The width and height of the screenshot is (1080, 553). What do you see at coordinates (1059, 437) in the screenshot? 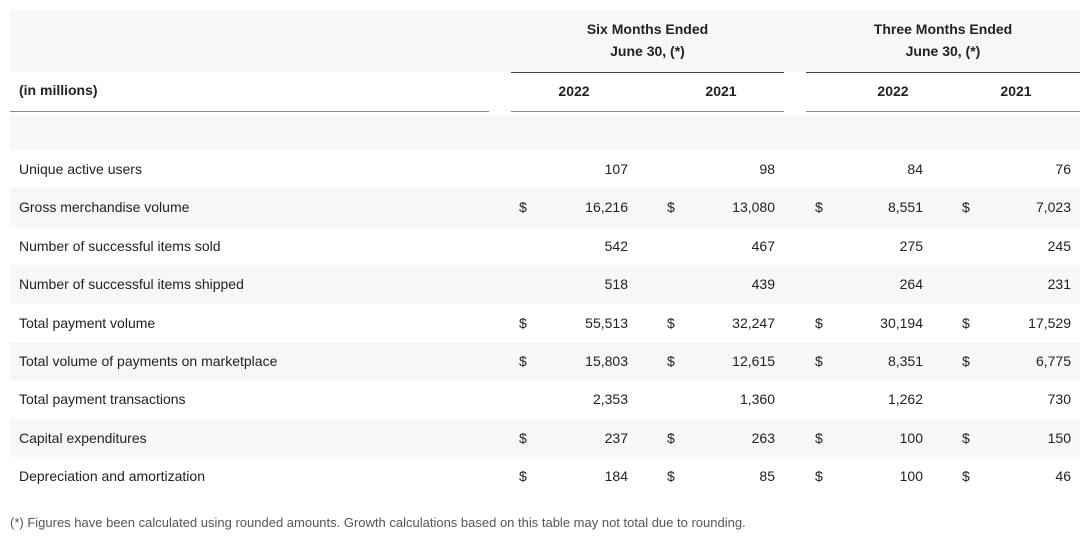
I see `cell-value: 150` at bounding box center [1059, 437].